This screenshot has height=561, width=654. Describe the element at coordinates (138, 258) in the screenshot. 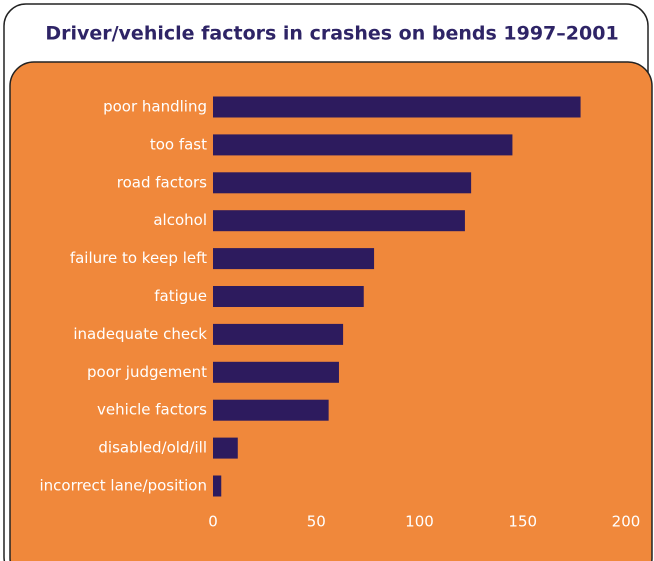

I see `y-tick-label: failure to keep left` at that location.